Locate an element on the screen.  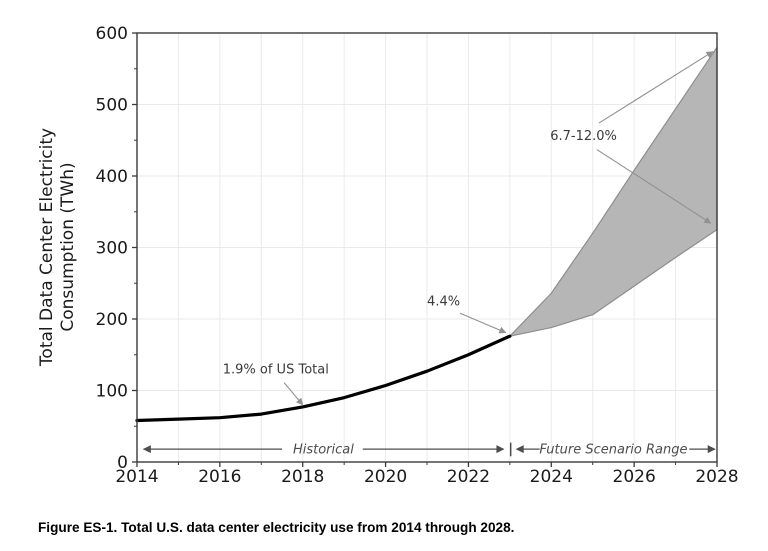
y-tick-label: 500 is located at coordinates (112, 105).